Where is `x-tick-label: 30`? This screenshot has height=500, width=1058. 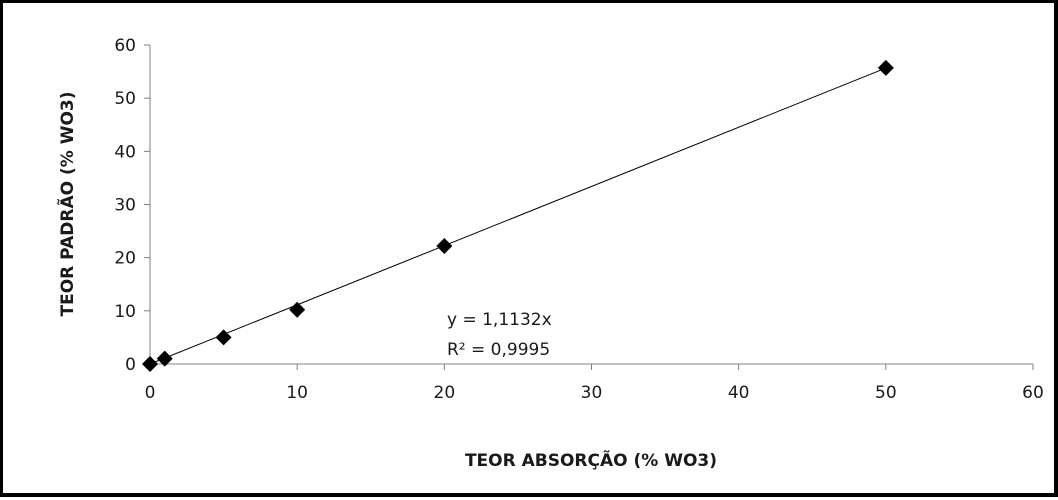 x-tick-label: 30 is located at coordinates (592, 393).